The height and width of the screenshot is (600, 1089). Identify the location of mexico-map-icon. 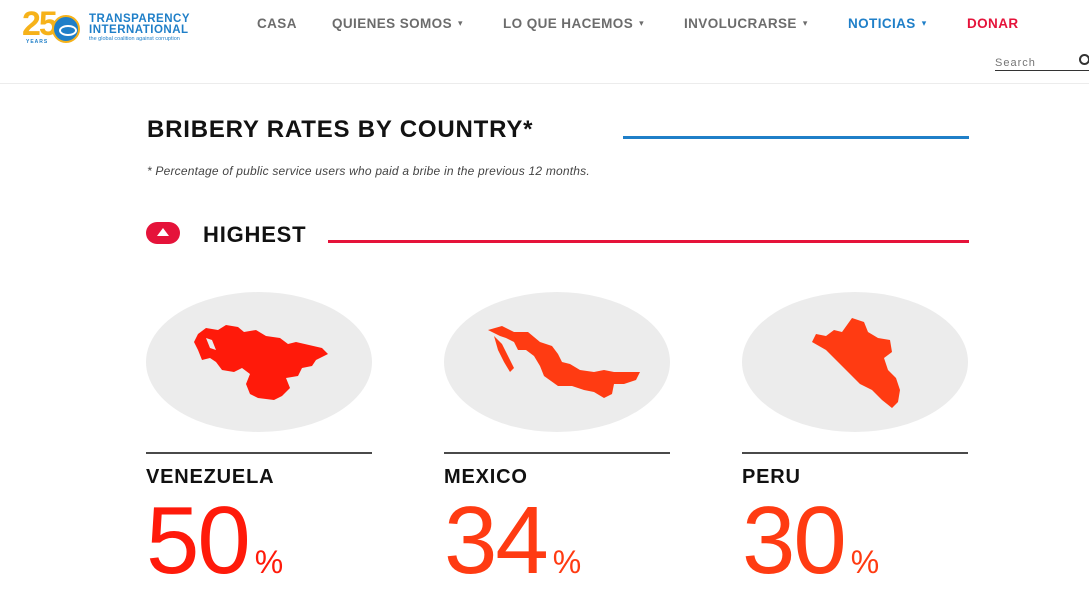
(564, 362).